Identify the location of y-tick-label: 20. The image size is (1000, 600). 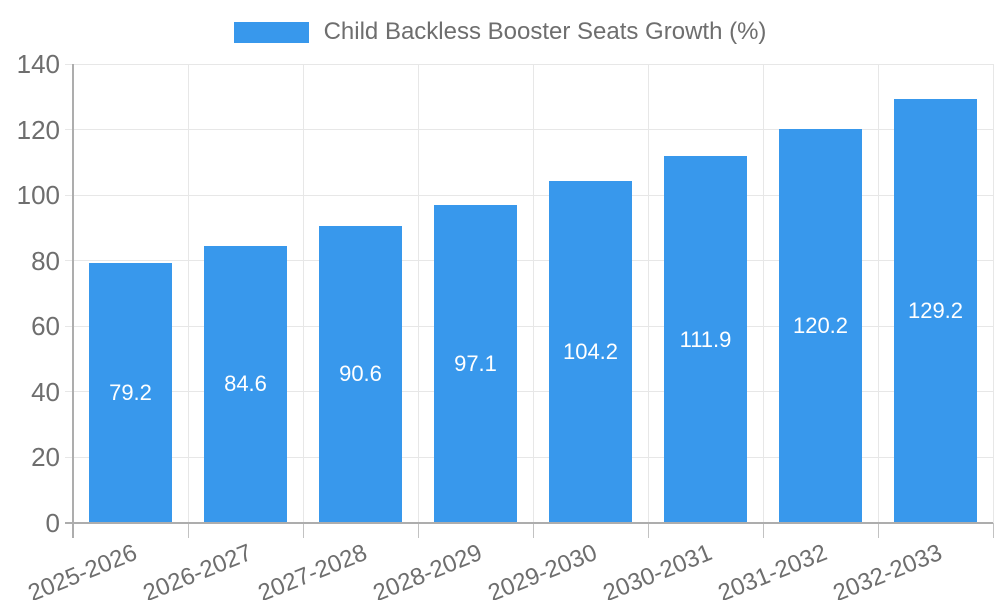
(45, 457).